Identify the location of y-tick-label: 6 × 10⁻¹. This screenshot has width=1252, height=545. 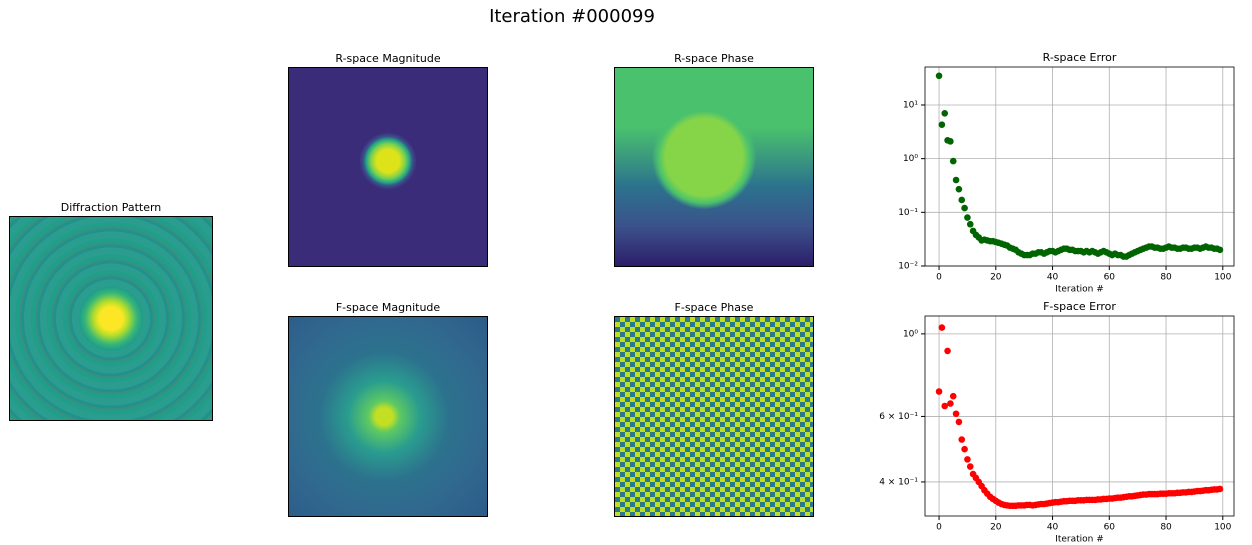
(898, 417).